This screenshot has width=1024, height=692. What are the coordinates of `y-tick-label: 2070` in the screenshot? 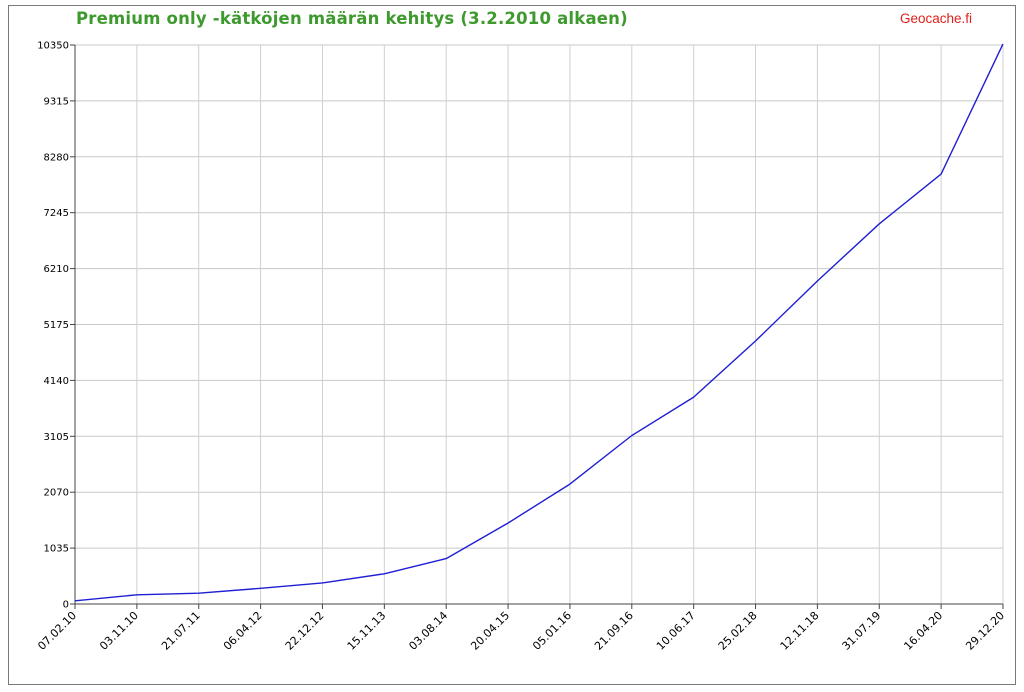 It's located at (56, 493).